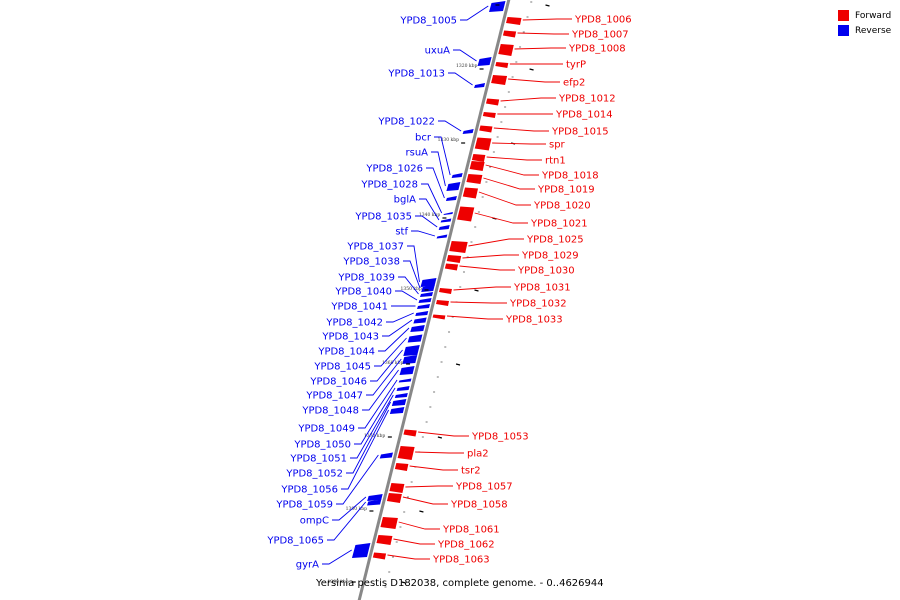 The image size is (900, 600). I want to click on gene-block-pla2, so click(406, 453).